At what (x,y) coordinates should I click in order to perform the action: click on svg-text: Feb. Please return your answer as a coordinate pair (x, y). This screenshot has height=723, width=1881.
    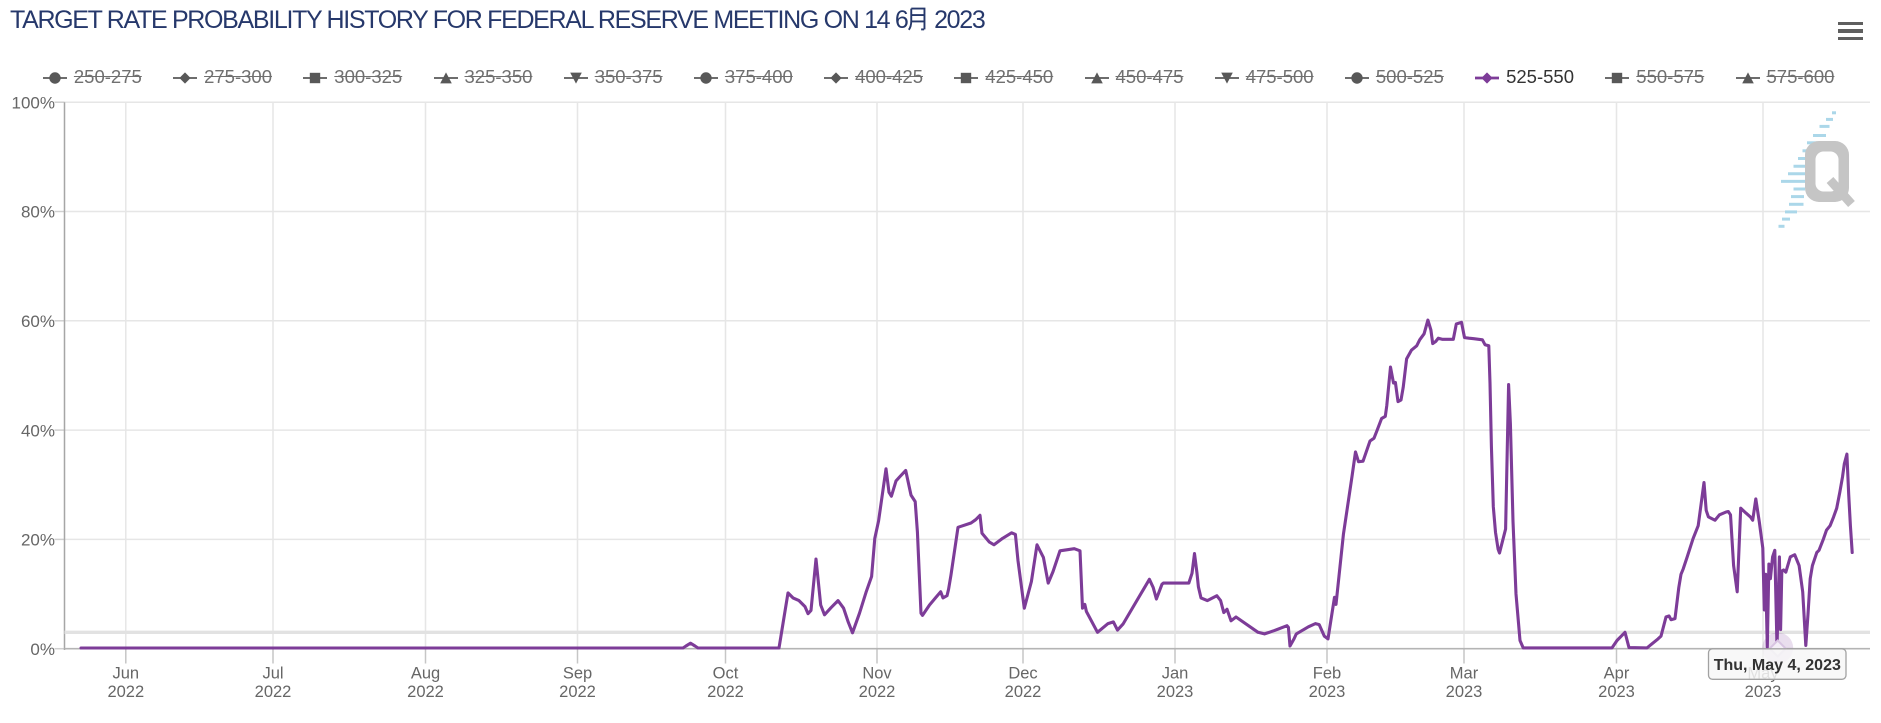
    Looking at the image, I should click on (1327, 673).